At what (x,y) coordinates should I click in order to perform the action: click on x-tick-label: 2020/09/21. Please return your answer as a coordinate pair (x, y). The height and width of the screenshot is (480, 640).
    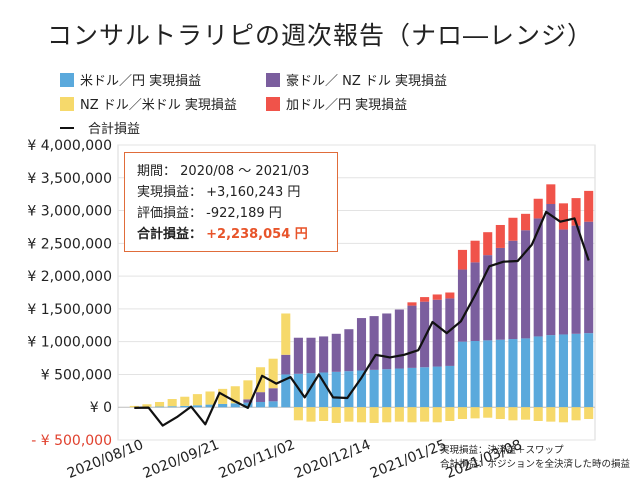
    Looking at the image, I should click on (181, 458).